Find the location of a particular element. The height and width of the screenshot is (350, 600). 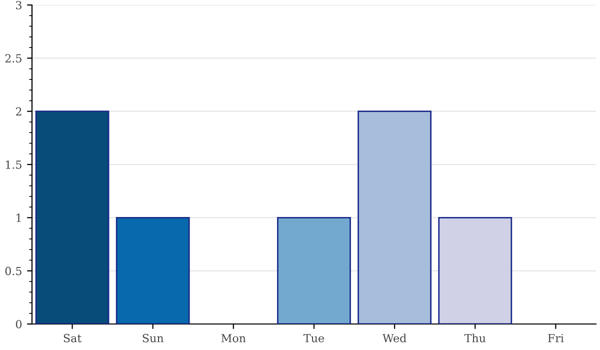

y-tick-label: 2 is located at coordinates (19, 111).